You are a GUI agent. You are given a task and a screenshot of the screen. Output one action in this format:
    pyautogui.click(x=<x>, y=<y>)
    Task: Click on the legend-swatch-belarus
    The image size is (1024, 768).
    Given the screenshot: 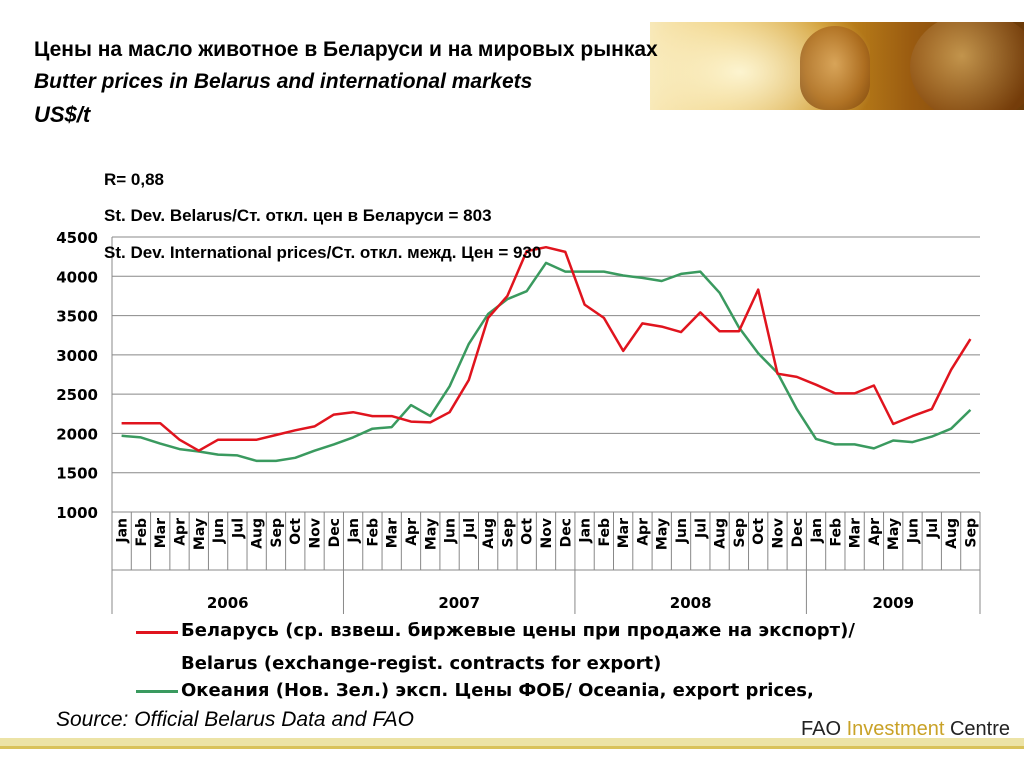 What is the action you would take?
    pyautogui.click(x=157, y=632)
    